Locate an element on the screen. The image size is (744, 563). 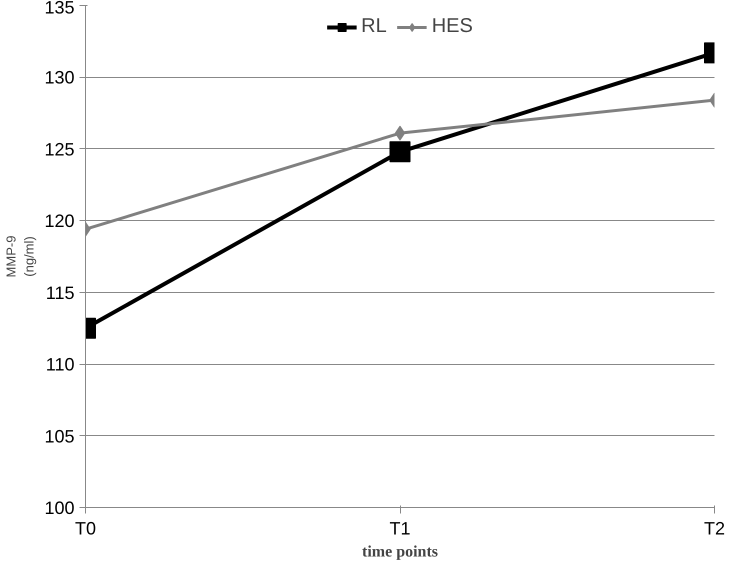
y-tick-label: 115 is located at coordinates (60, 292).